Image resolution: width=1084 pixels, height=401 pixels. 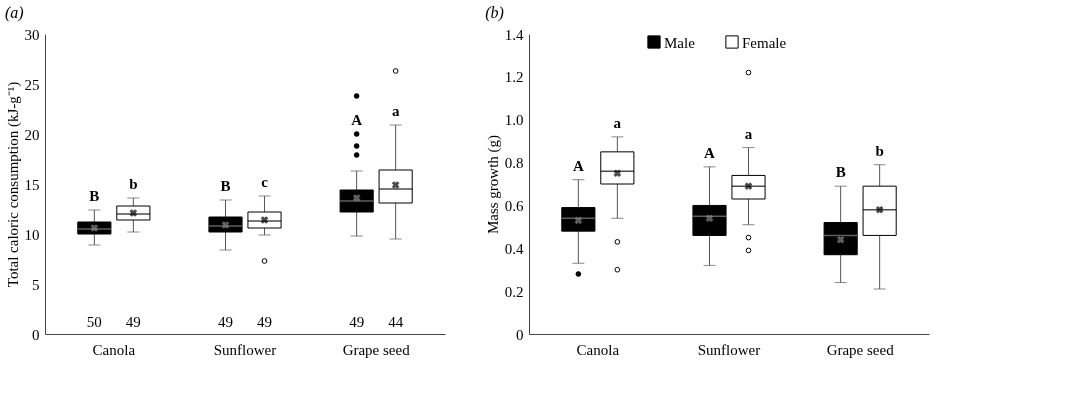 What do you see at coordinates (680, 43) in the screenshot?
I see `legend-label: Male` at bounding box center [680, 43].